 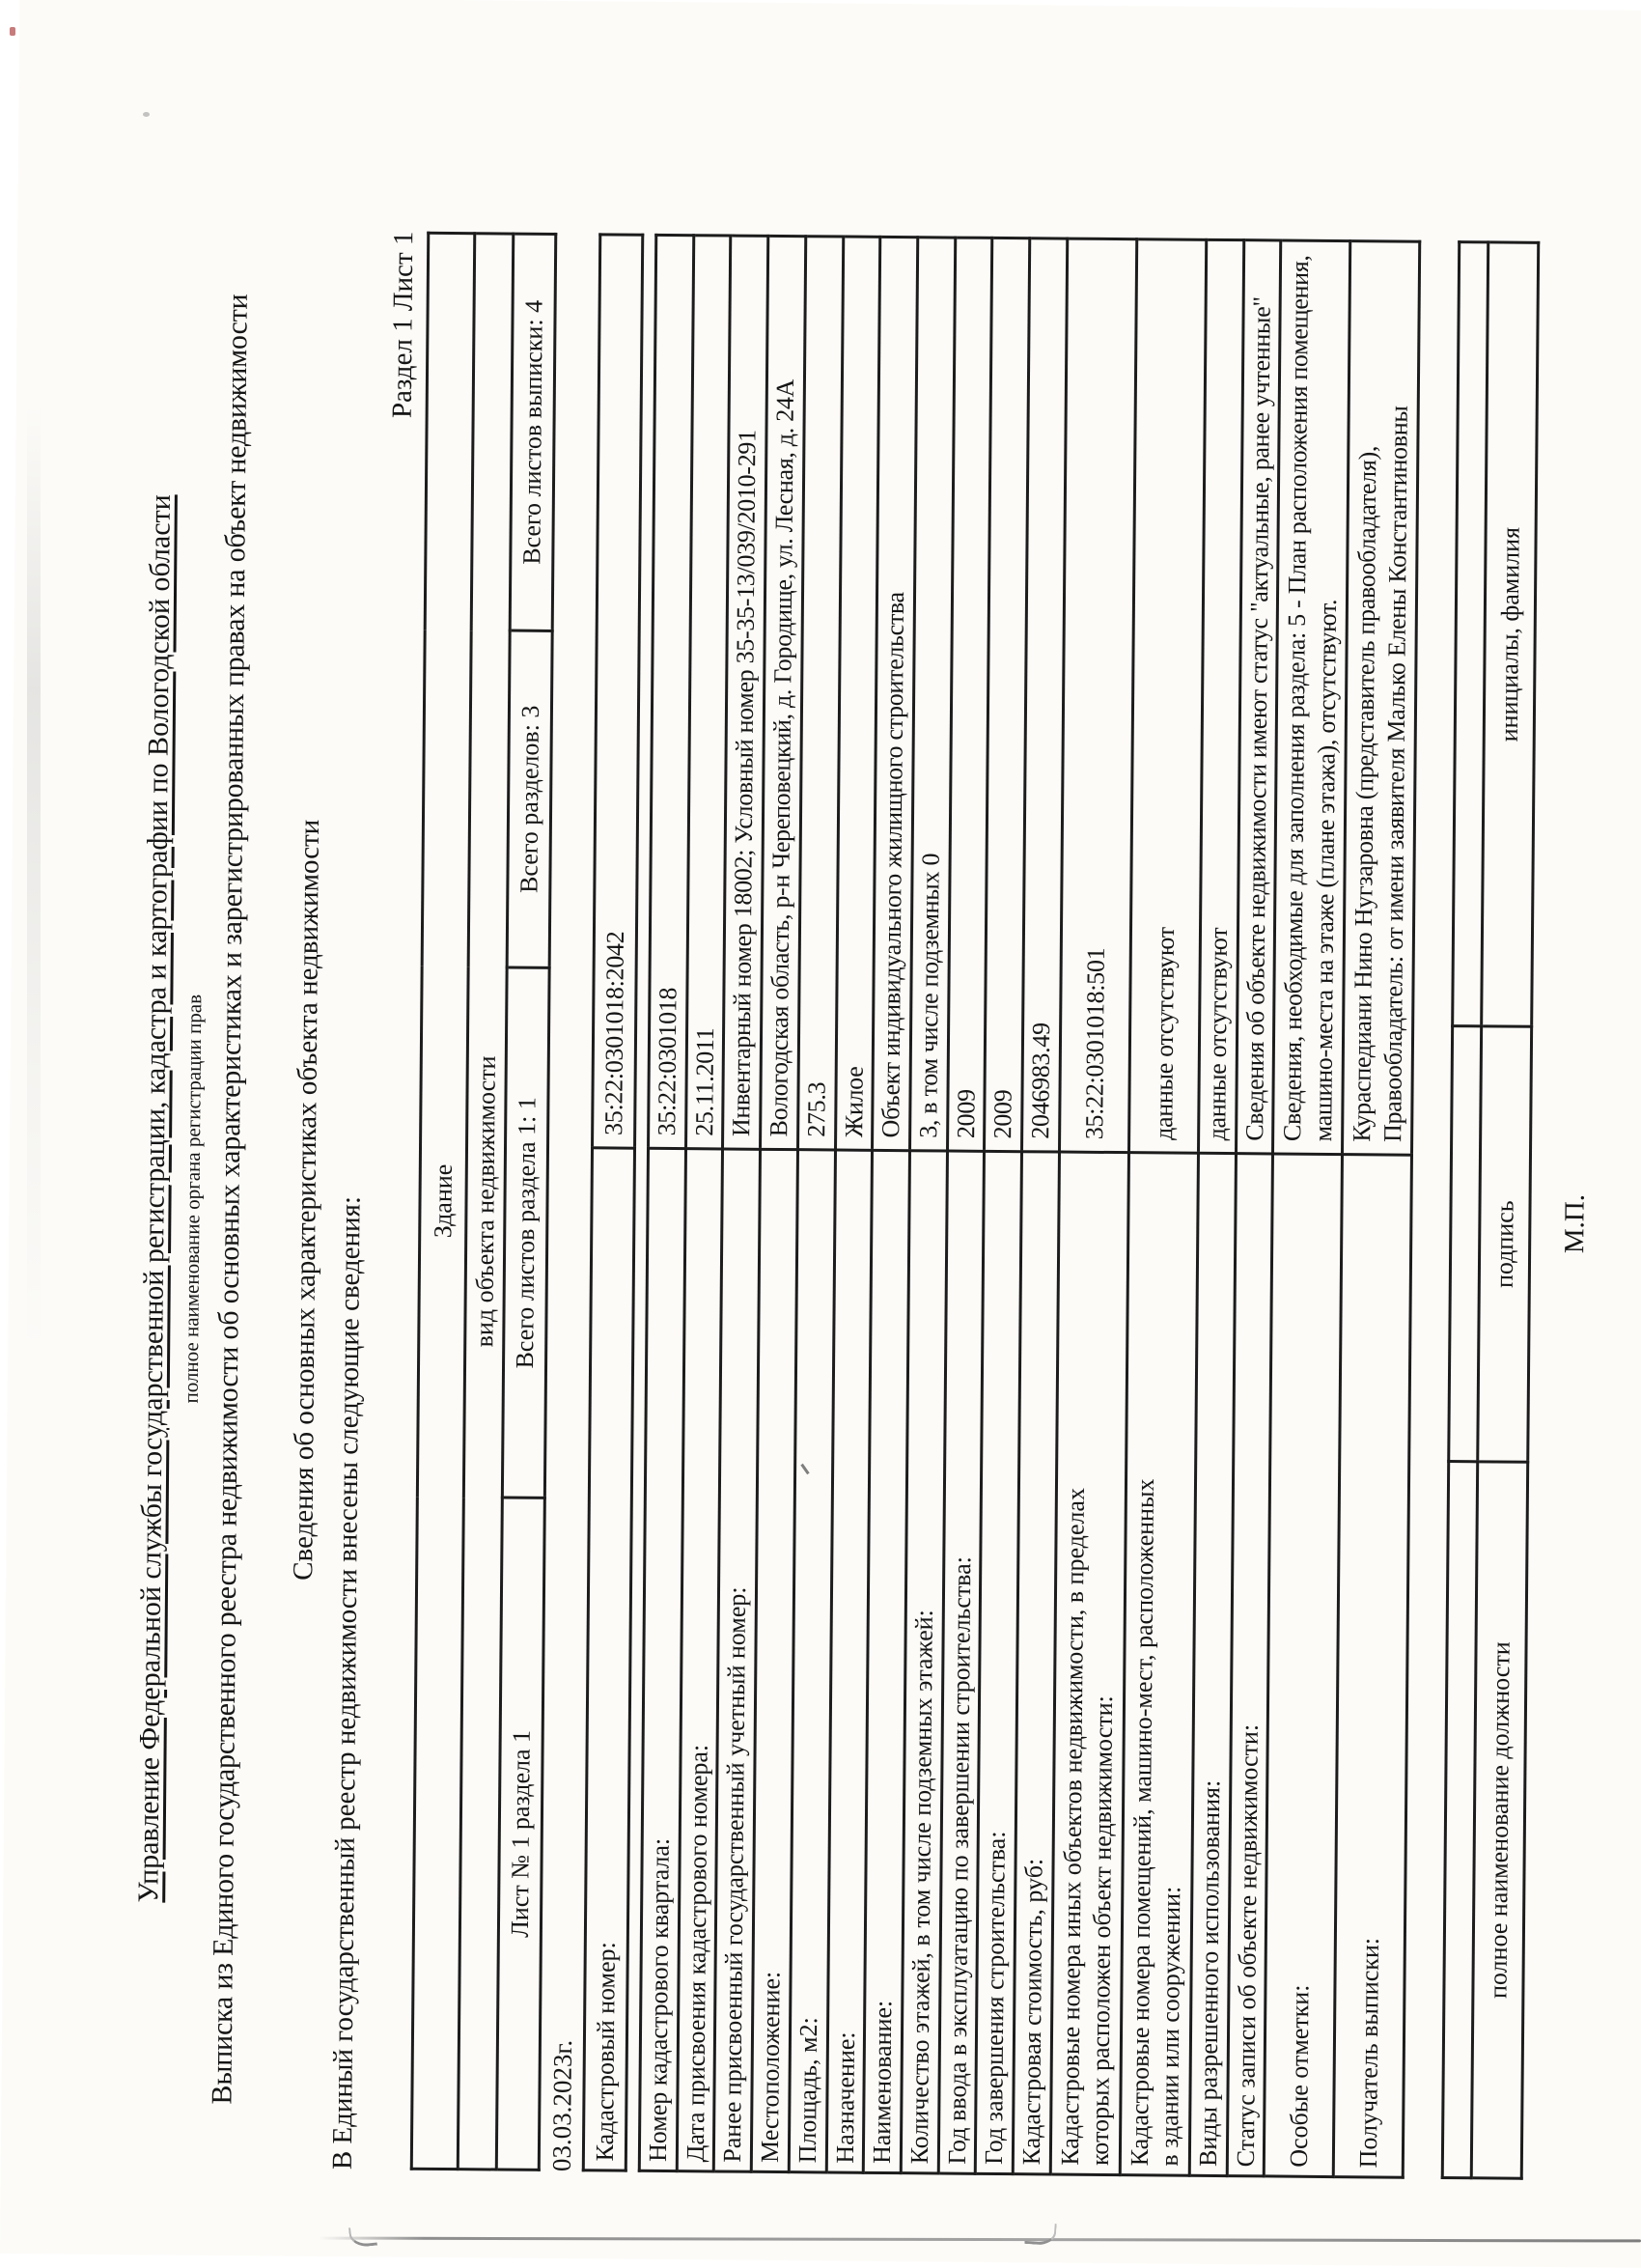 I want to click on stamp-placeholder: М.П., so click(x=1575, y=1224).